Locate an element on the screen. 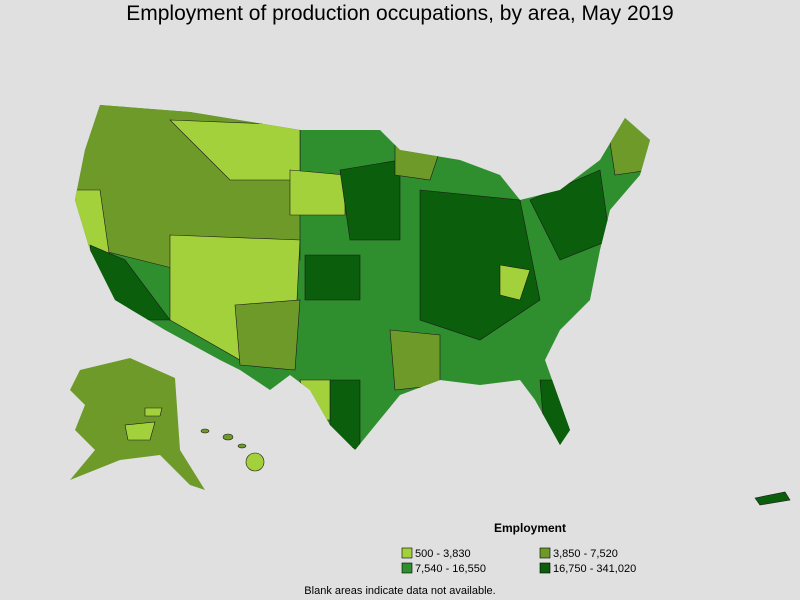 Image resolution: width=800 pixels, height=600 pixels. puerto-rico is located at coordinates (772, 498).